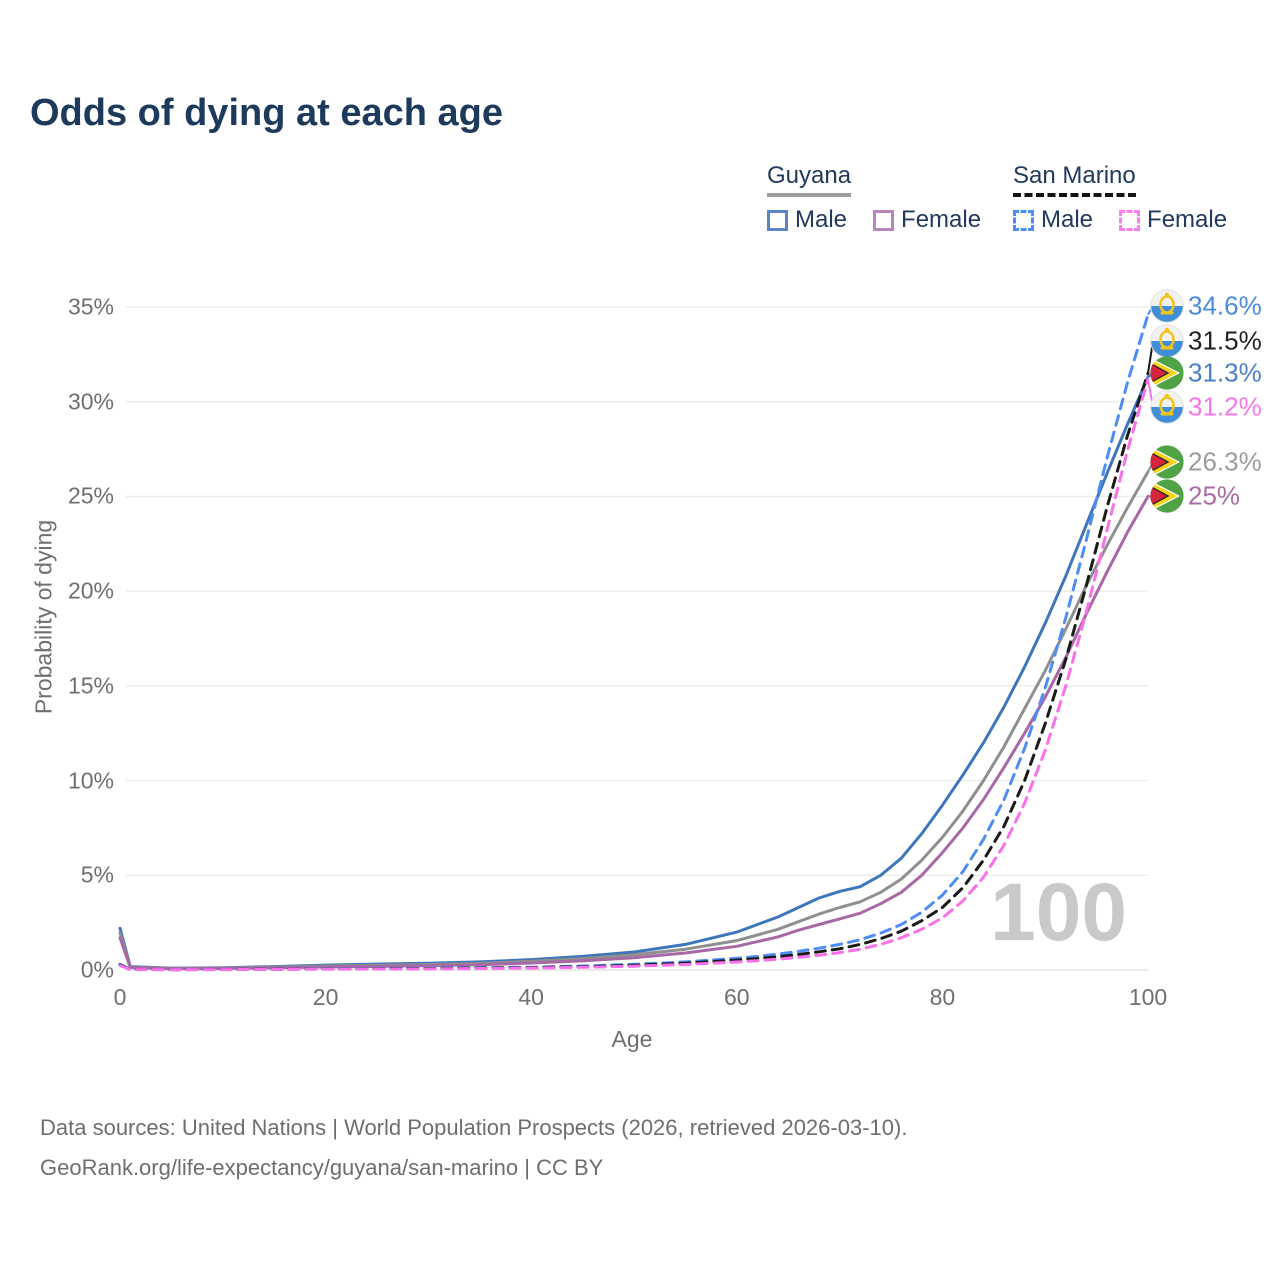  What do you see at coordinates (1148, 997) in the screenshot?
I see `x-tick-label: 100` at bounding box center [1148, 997].